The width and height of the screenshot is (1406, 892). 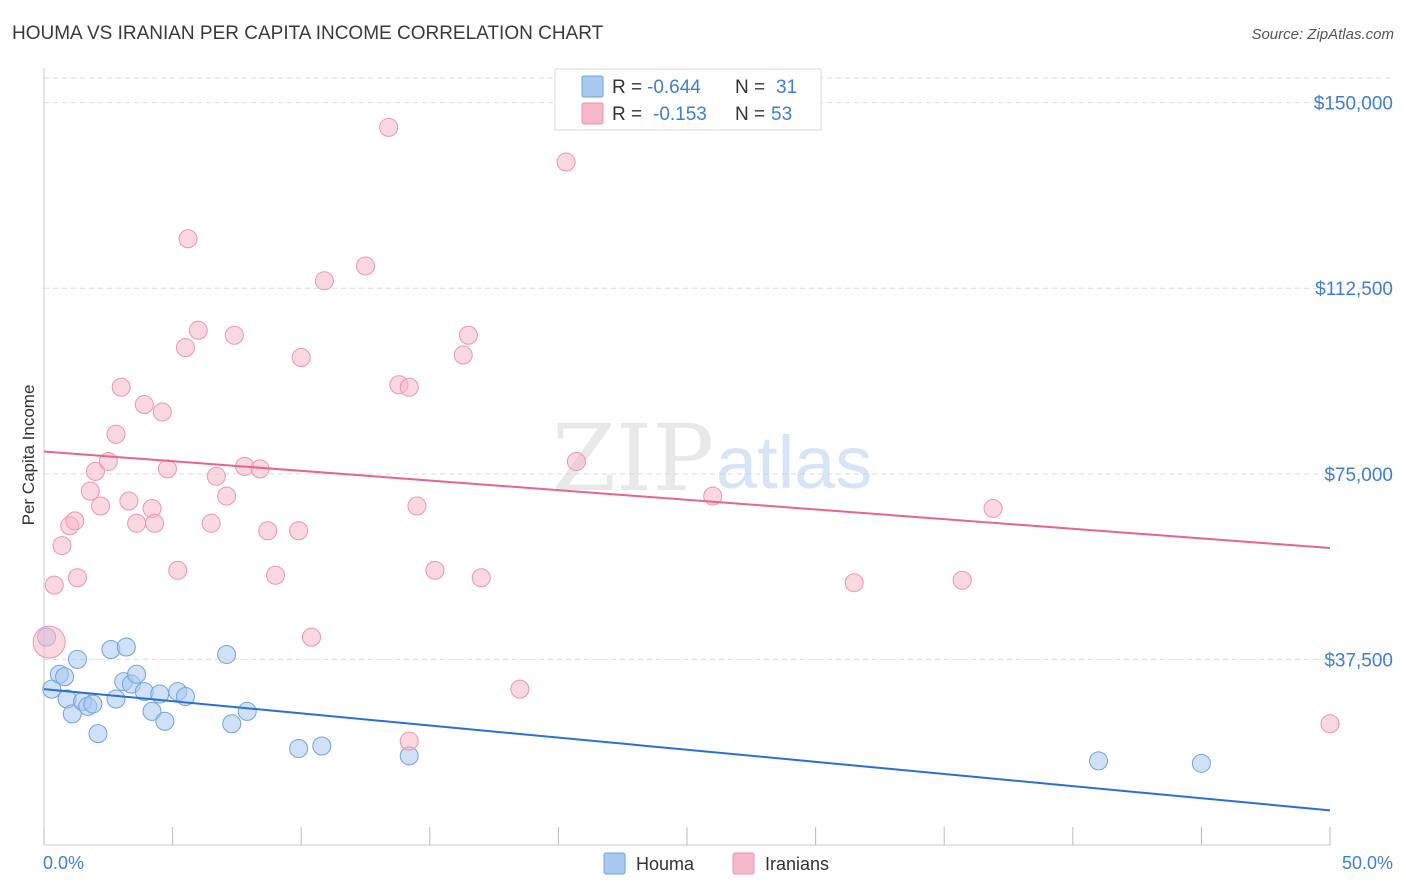 What do you see at coordinates (1354, 289) in the screenshot?
I see `y-tick-label: $112,500` at bounding box center [1354, 289].